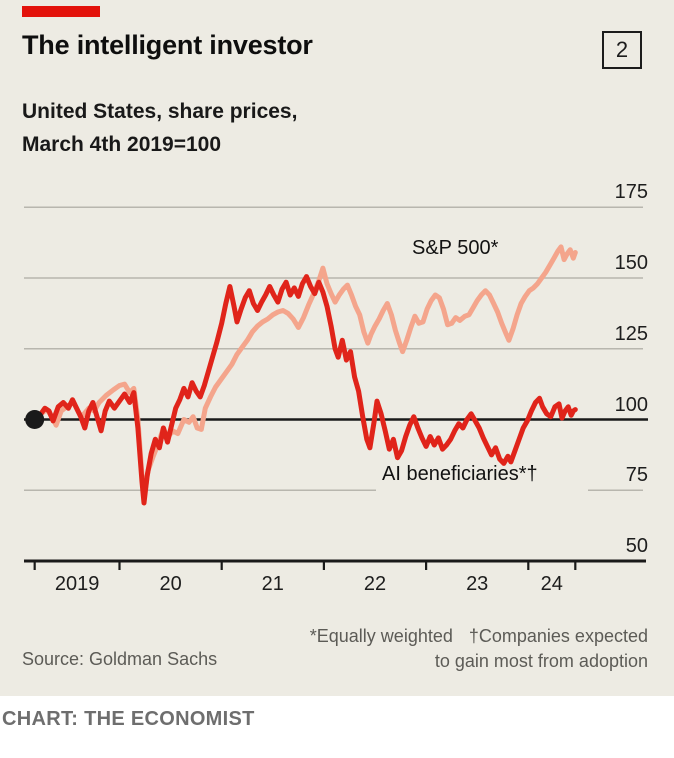  Describe the element at coordinates (381, 636) in the screenshot. I see `footnote-equally-weighted: *Equally weighted` at that location.